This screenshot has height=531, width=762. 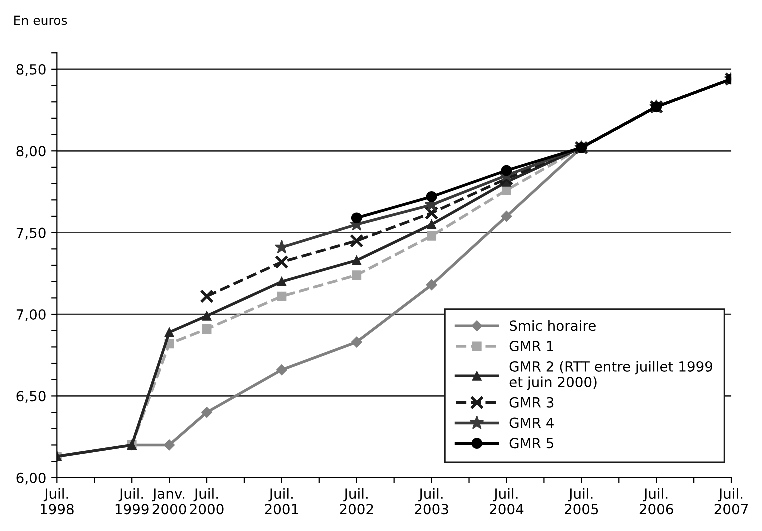 What do you see at coordinates (169, 501) in the screenshot?
I see `x-tick-label: Janv. 2000` at bounding box center [169, 501].